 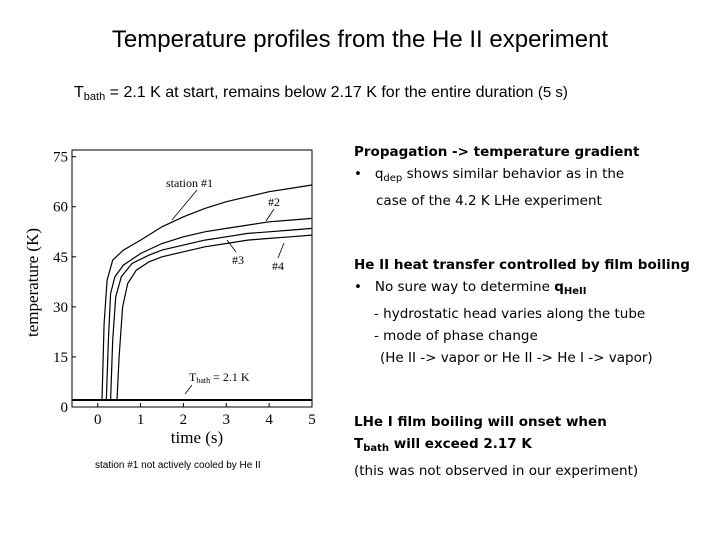 What do you see at coordinates (188, 389) in the screenshot?
I see `annotation-t-bath-pointer` at bounding box center [188, 389].